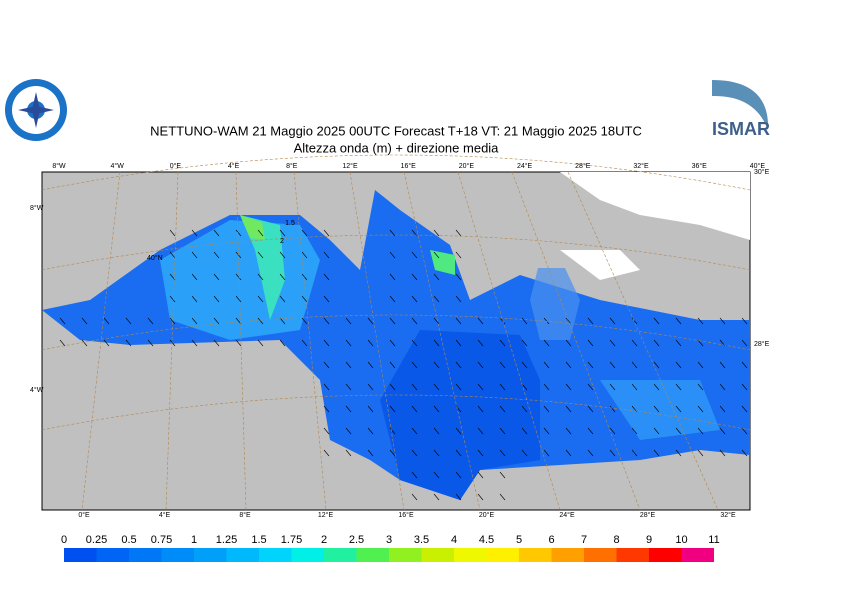 This screenshot has height=601, width=842. Describe the element at coordinates (762, 172) in the screenshot. I see `graticule-label: 30°E` at that location.